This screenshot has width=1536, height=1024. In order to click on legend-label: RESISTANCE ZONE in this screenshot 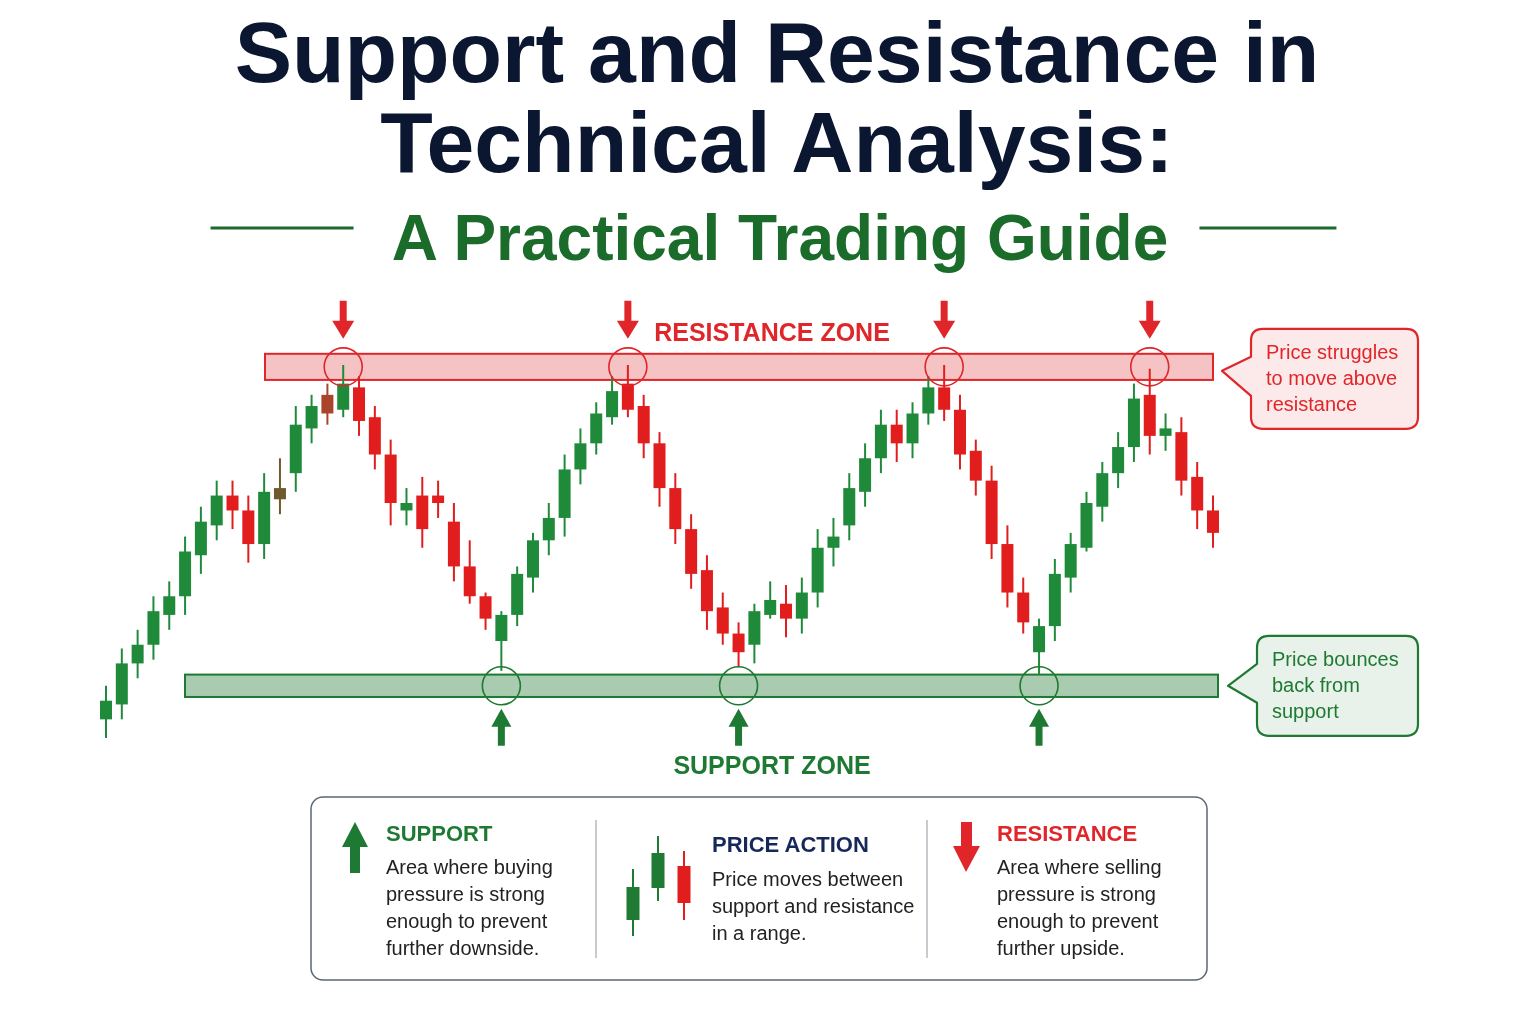, I will do `click(772, 331)`.